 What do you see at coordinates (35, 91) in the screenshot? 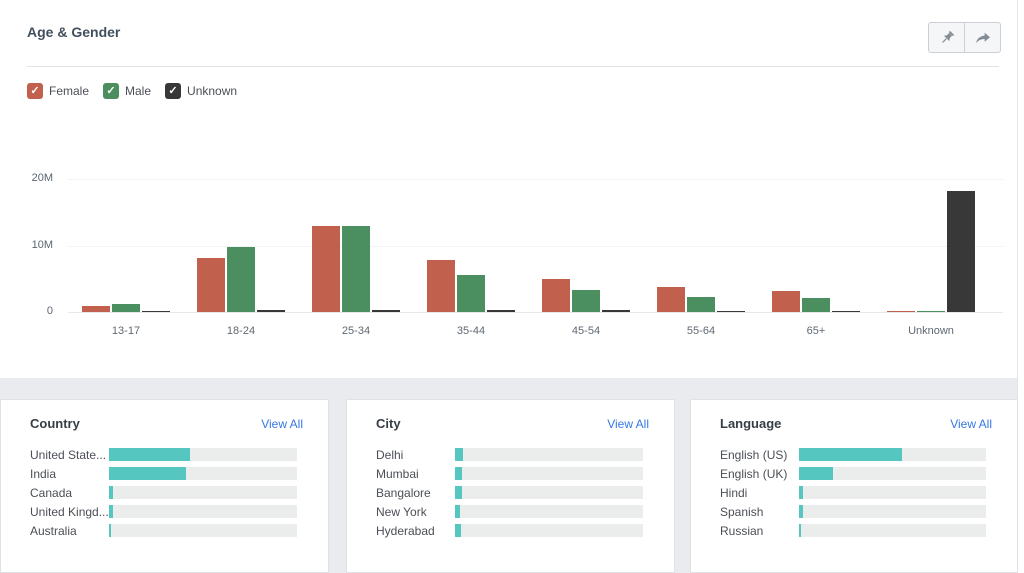
I see `checkbox-female: ✓` at bounding box center [35, 91].